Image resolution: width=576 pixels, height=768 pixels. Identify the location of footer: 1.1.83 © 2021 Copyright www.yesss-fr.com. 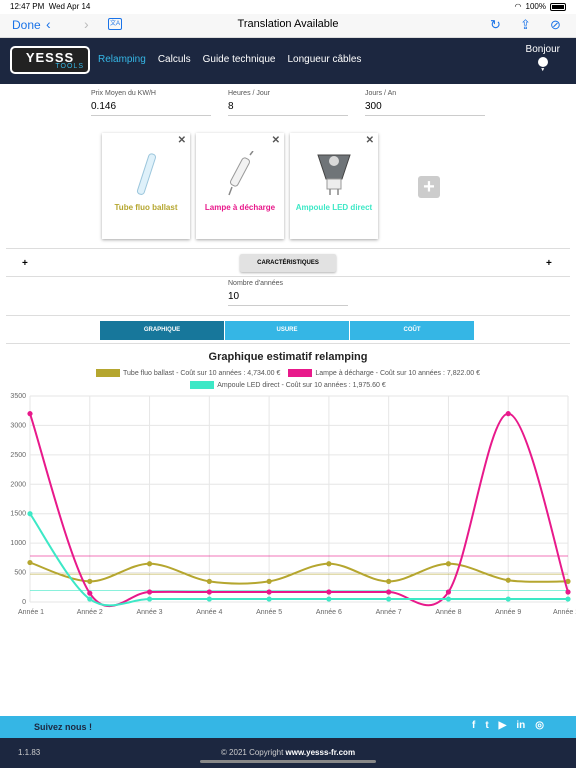
(288, 753).